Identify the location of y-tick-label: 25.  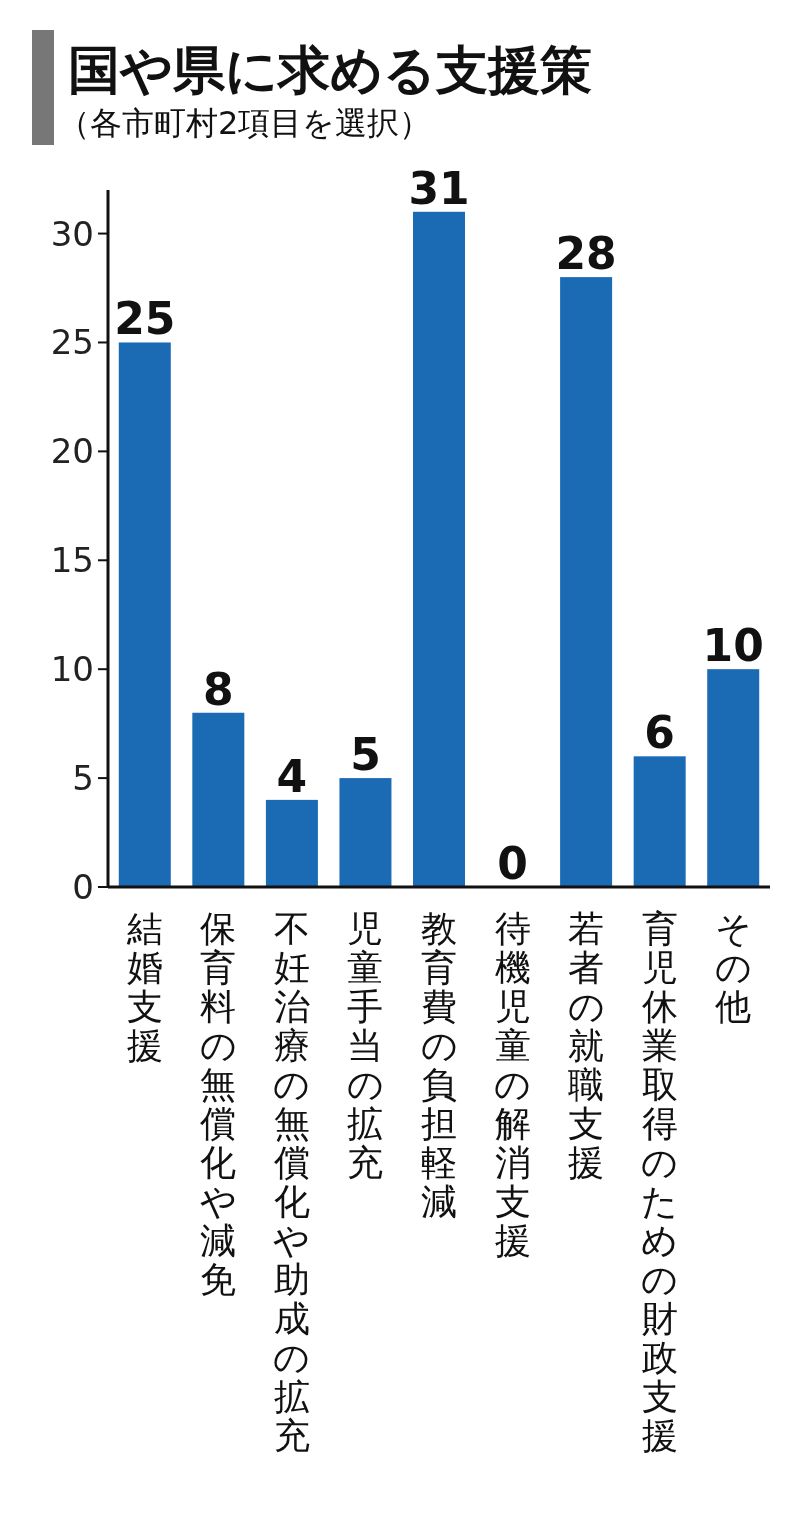
(72, 342).